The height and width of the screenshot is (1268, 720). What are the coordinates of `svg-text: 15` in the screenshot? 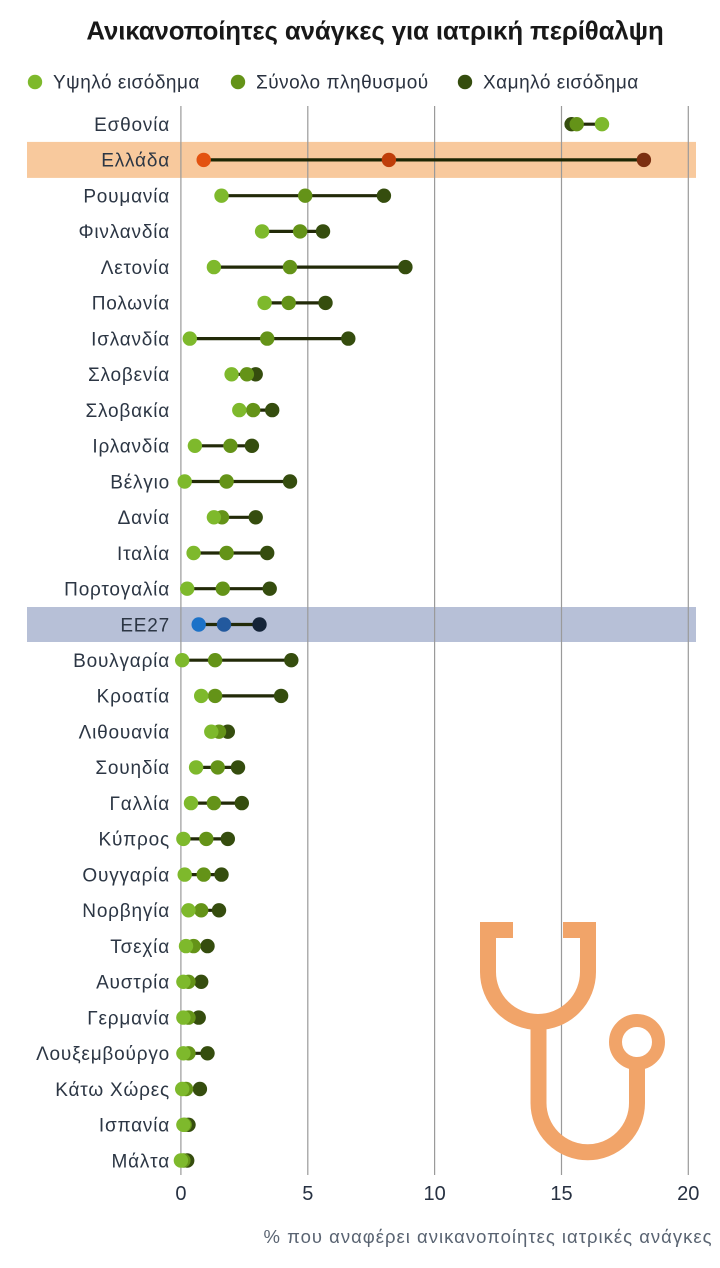 It's located at (561, 1194).